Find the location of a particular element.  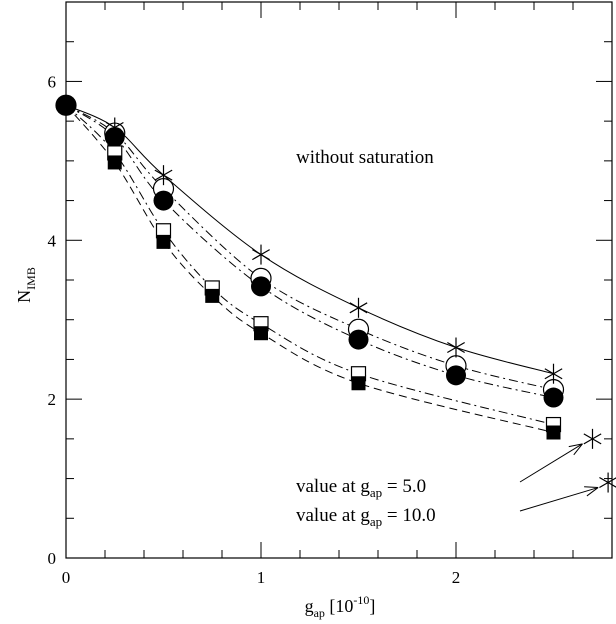

y-tick-label: 6 is located at coordinates (52, 81).